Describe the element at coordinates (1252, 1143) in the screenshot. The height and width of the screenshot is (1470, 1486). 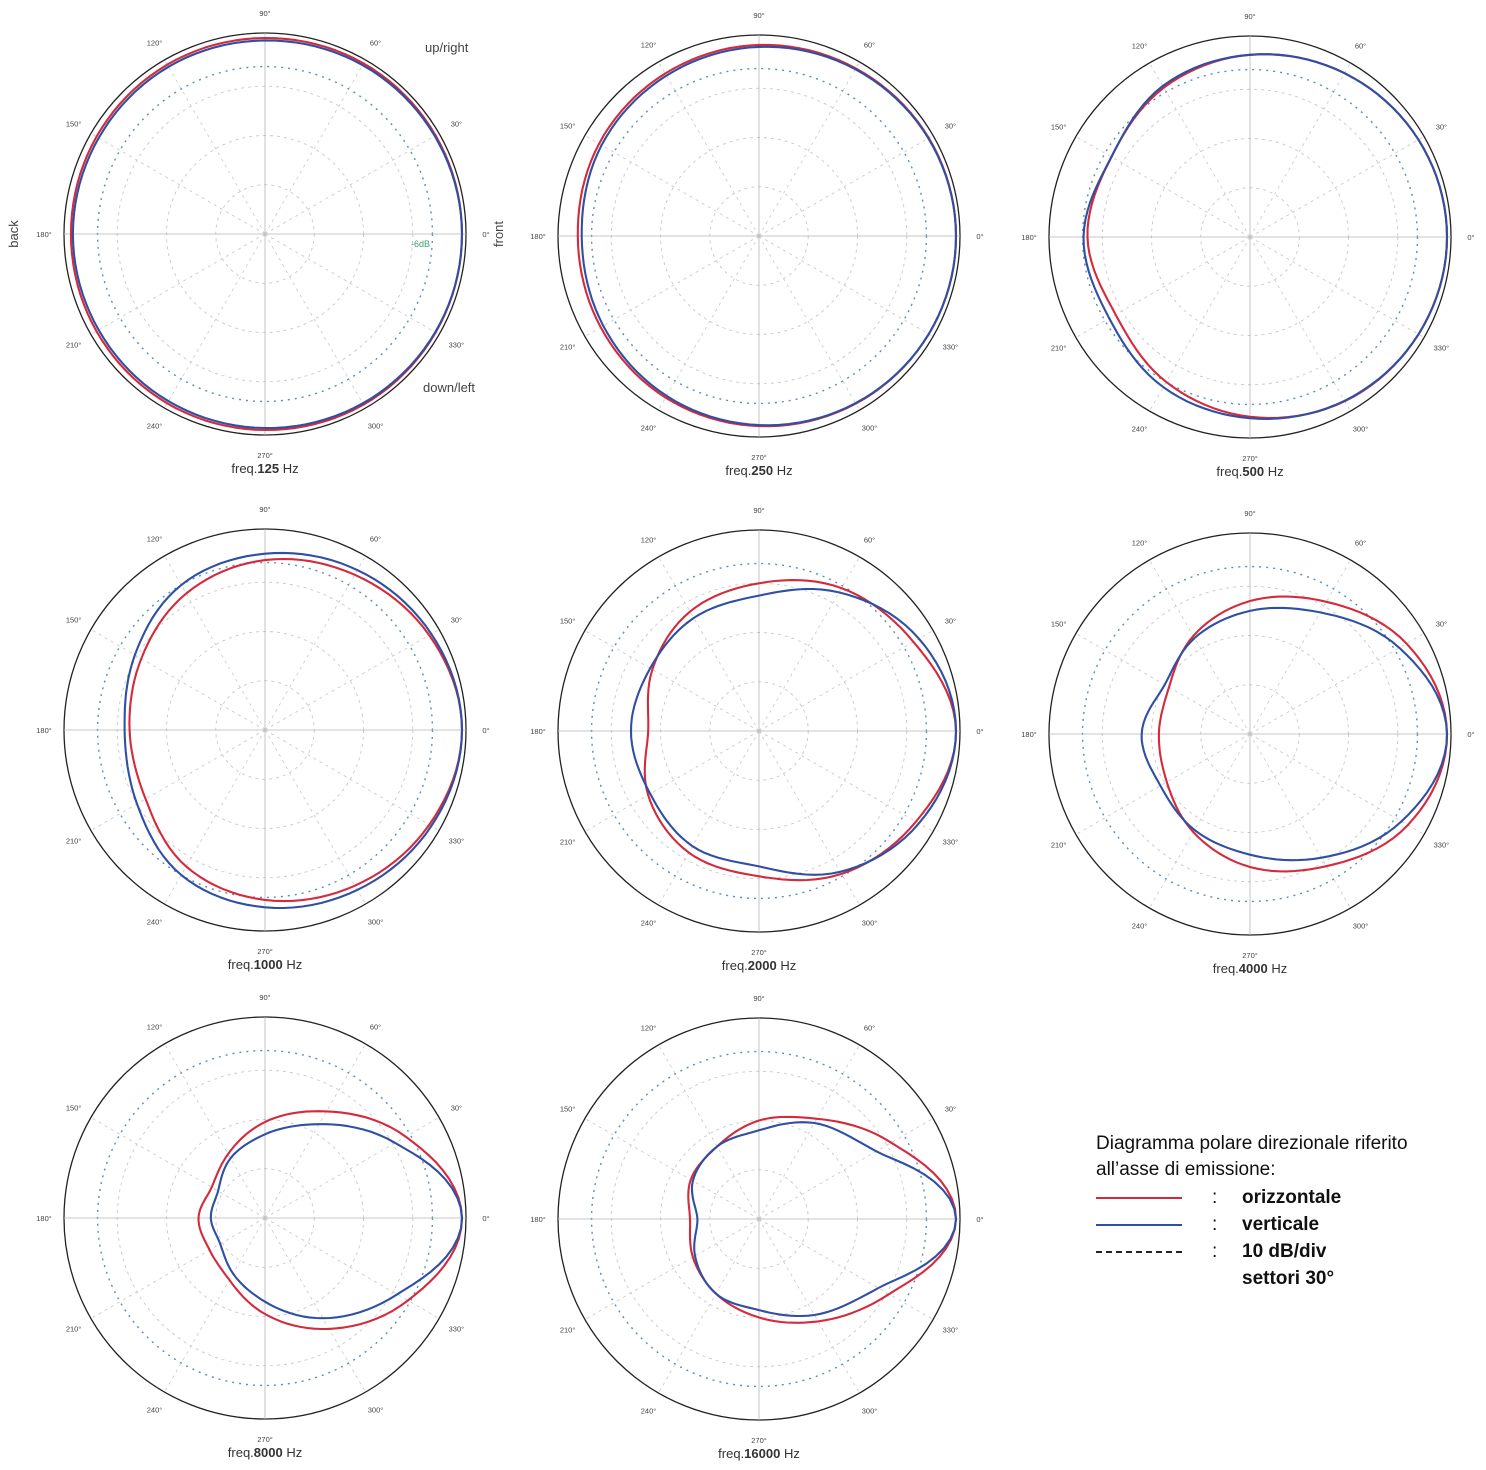
I see `legend-title-line1: Diagramma polare direzionale riferito` at that location.